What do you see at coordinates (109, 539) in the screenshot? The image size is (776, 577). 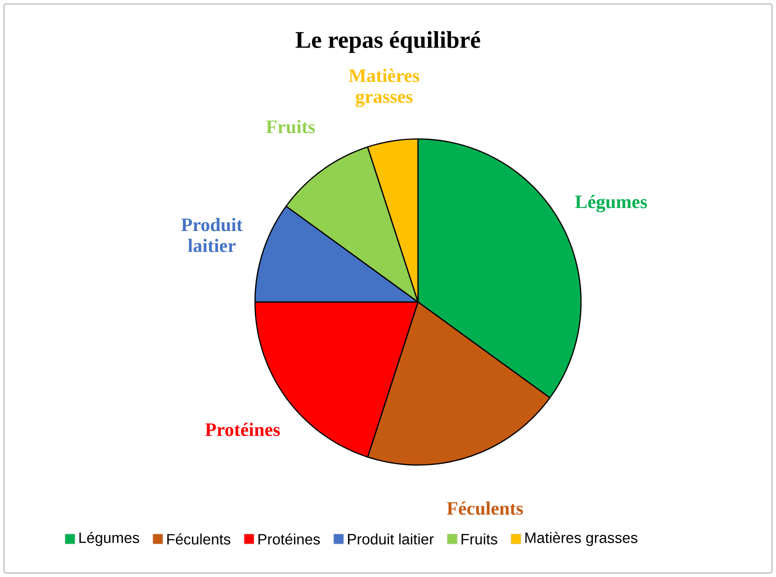 I see `legend-label: Légumes` at bounding box center [109, 539].